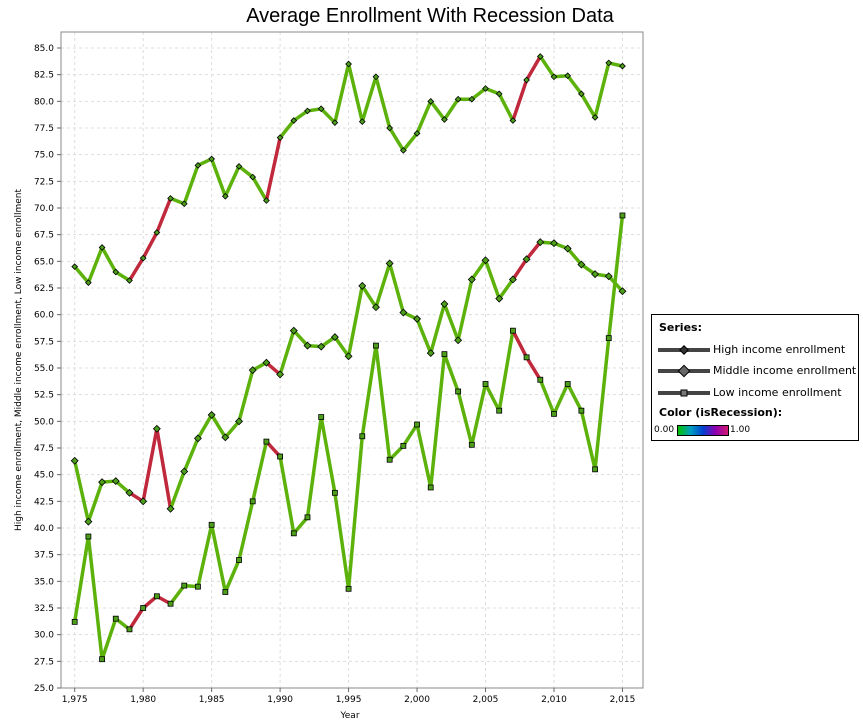 This screenshot has width=863, height=725. I want to click on legend-label-high-income: High income enrollment, so click(779, 349).